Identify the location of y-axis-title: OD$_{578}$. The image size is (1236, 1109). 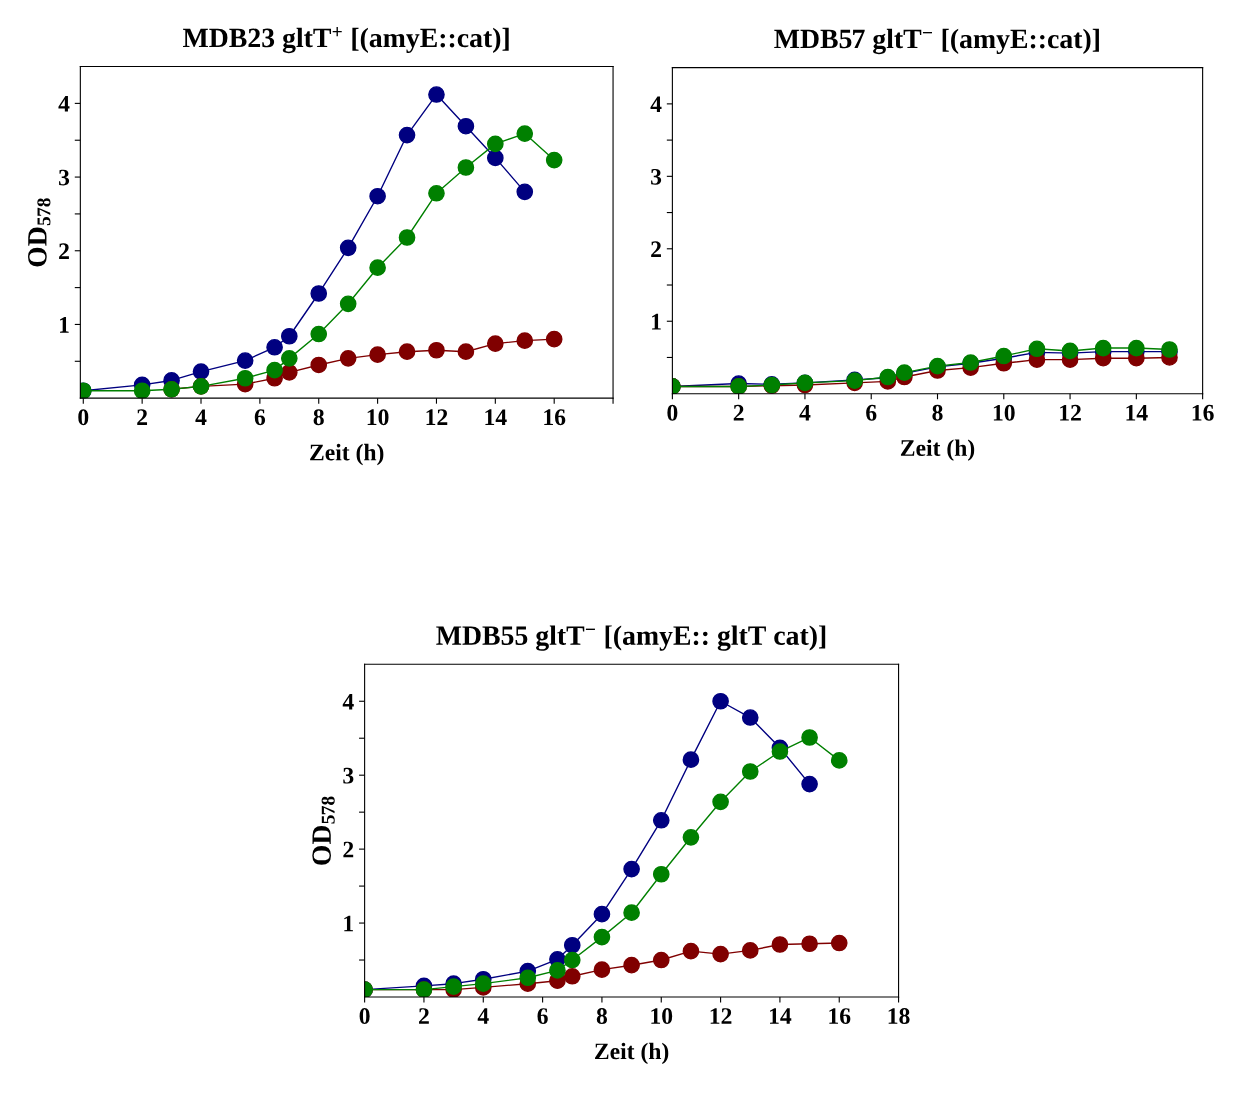
(39, 232).